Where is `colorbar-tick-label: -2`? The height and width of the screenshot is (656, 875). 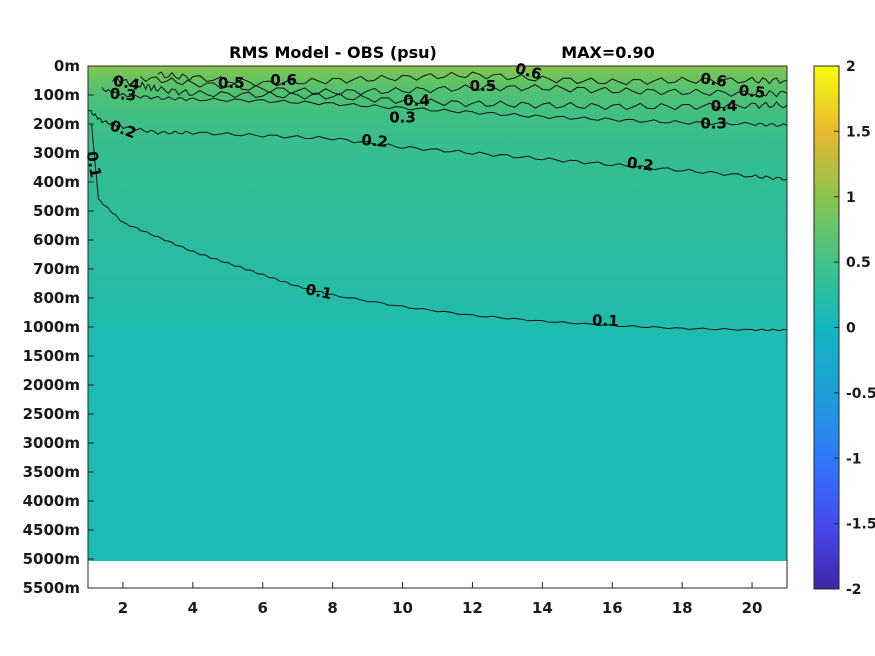 colorbar-tick-label: -2 is located at coordinates (854, 590).